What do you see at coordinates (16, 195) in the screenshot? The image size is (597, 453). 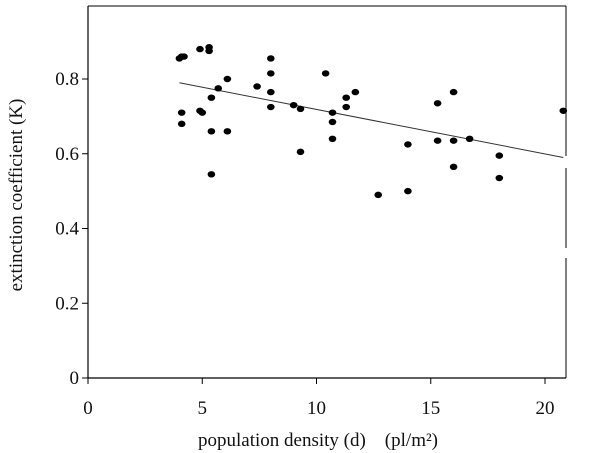 I see `y-axis-label: extinction coefficient (K)` at bounding box center [16, 195].